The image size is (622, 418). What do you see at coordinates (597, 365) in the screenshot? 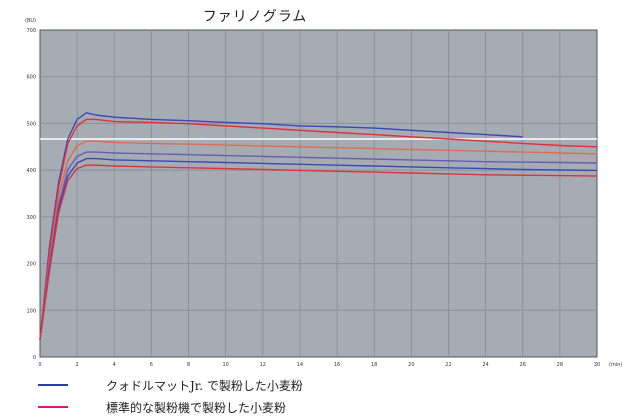
I see `x-tick-label: 30` at bounding box center [597, 365].